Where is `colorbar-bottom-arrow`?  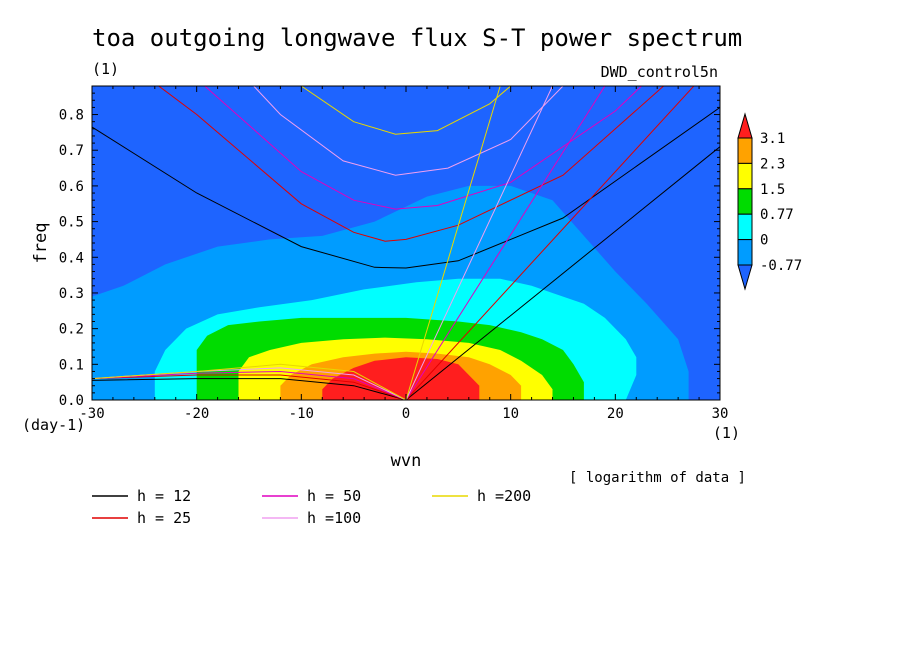 colorbar-bottom-arrow is located at coordinates (745, 277).